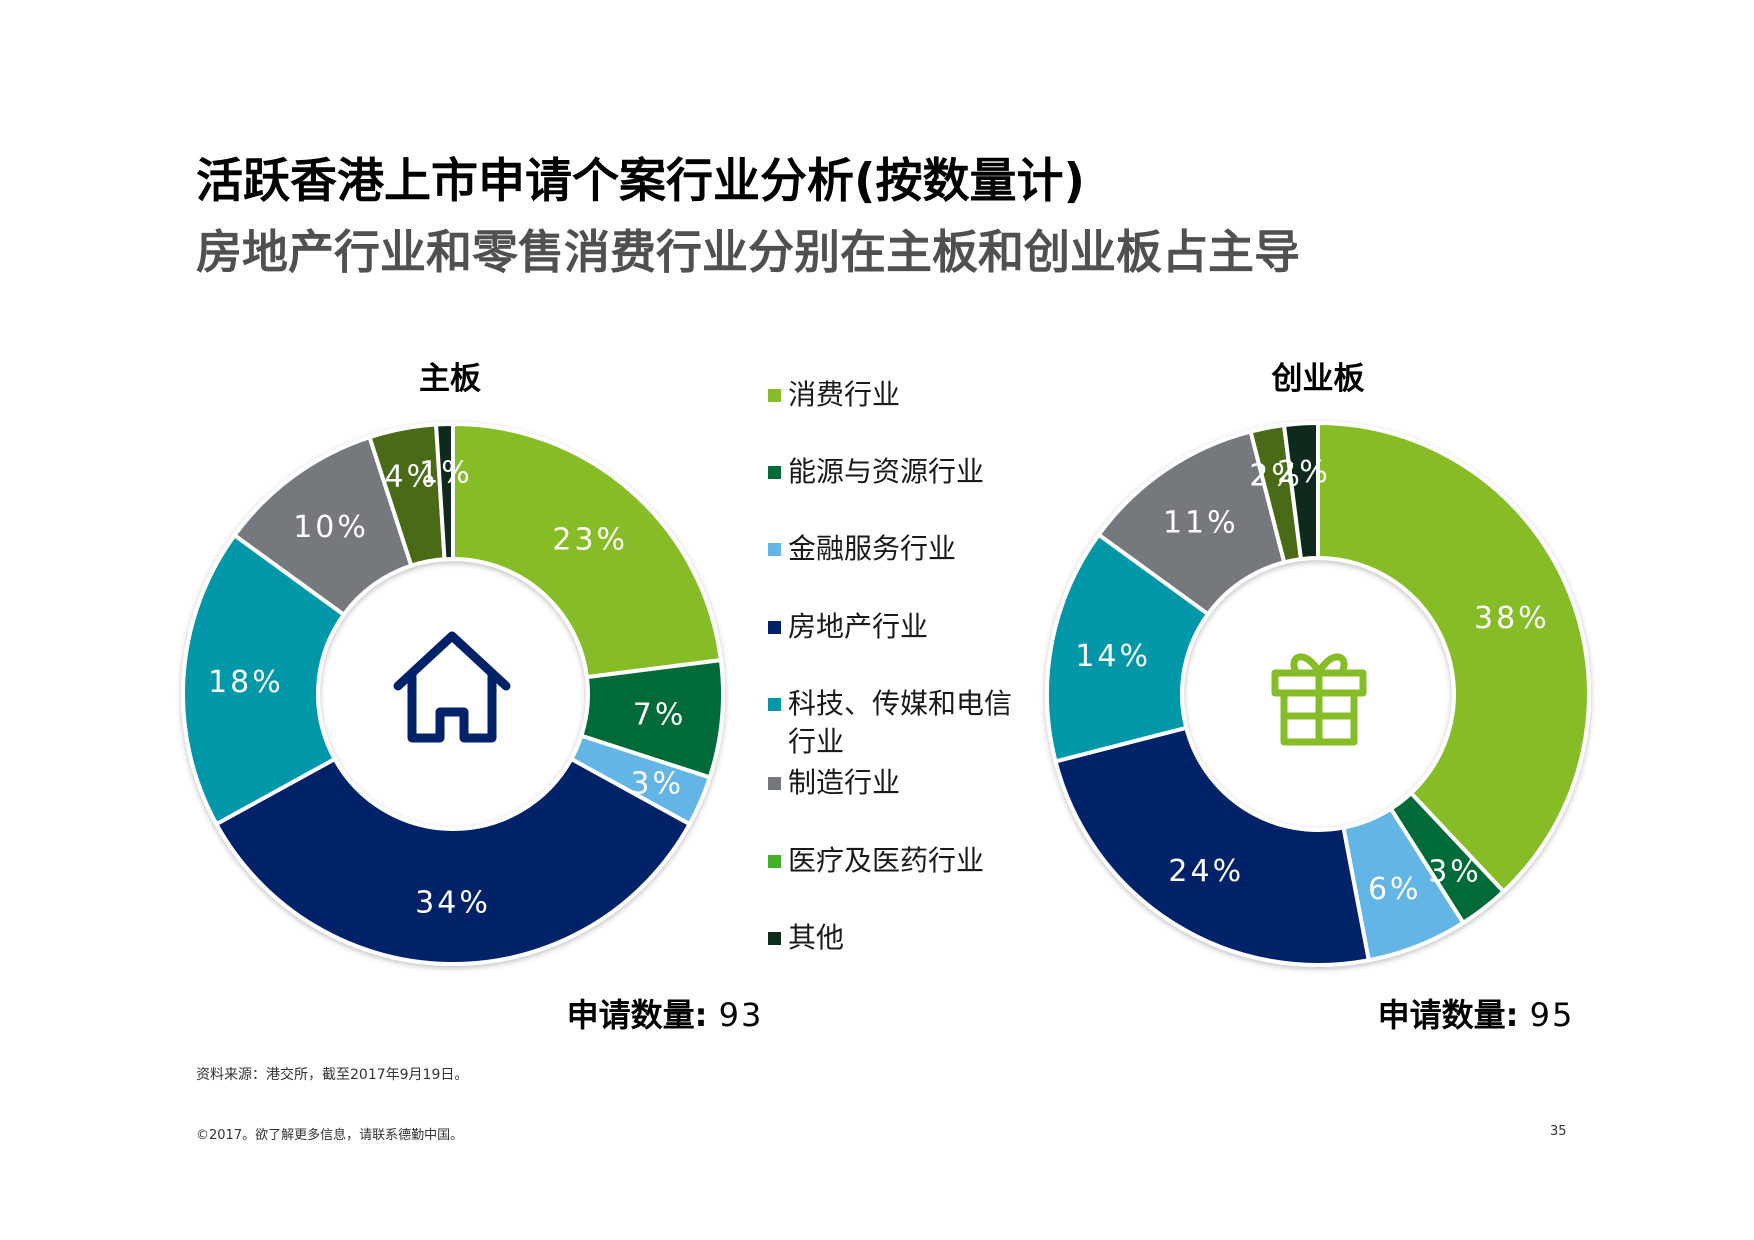 The height and width of the screenshot is (1240, 1754). Describe the element at coordinates (1395, 889) in the screenshot. I see `slice-label: 6%` at that location.